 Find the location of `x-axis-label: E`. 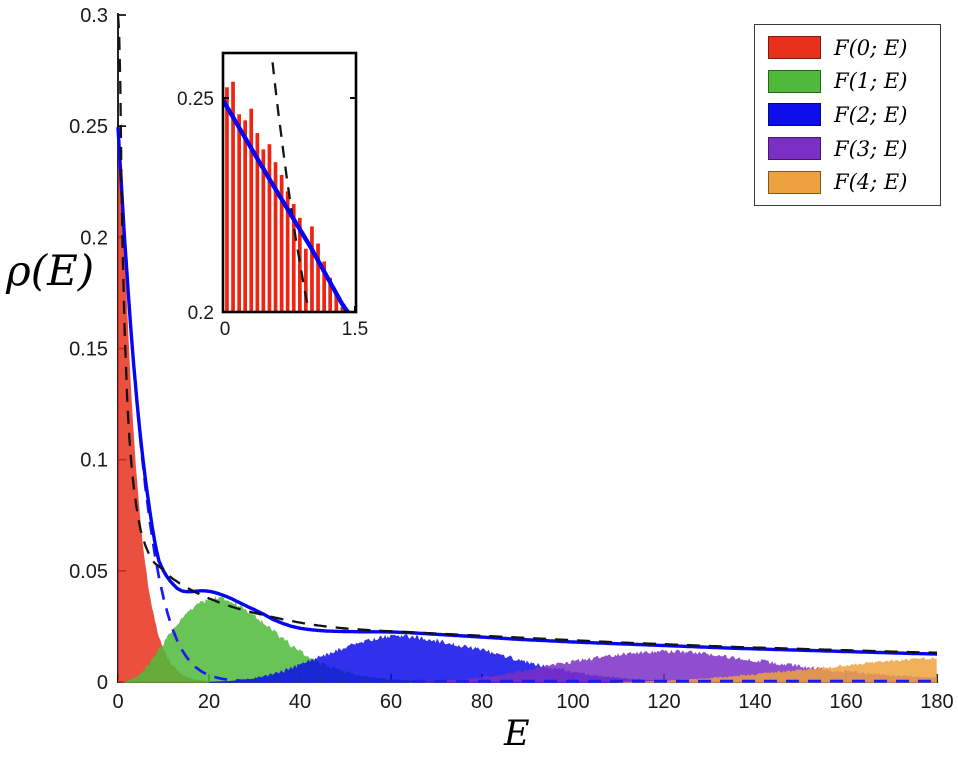

x-axis-label: E is located at coordinates (517, 734).